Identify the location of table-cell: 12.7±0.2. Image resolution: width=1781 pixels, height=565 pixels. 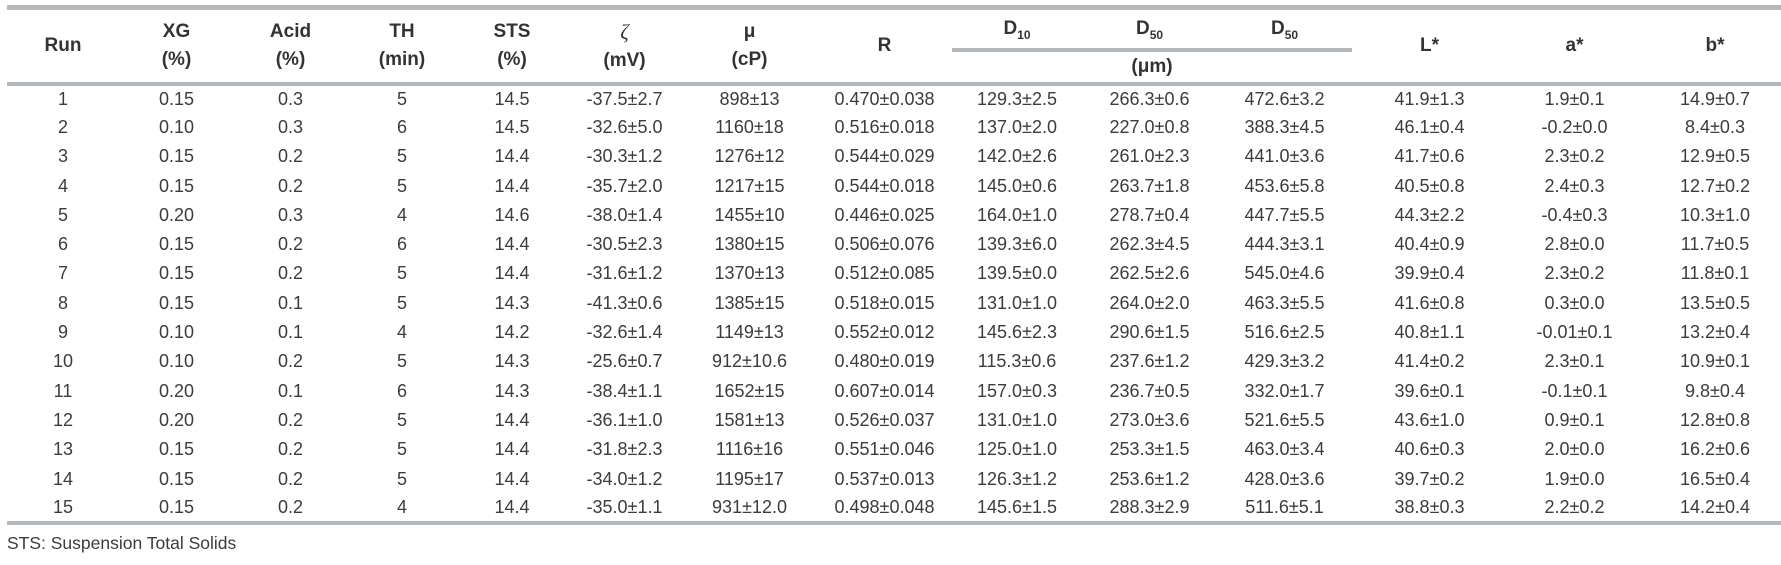
(1715, 185).